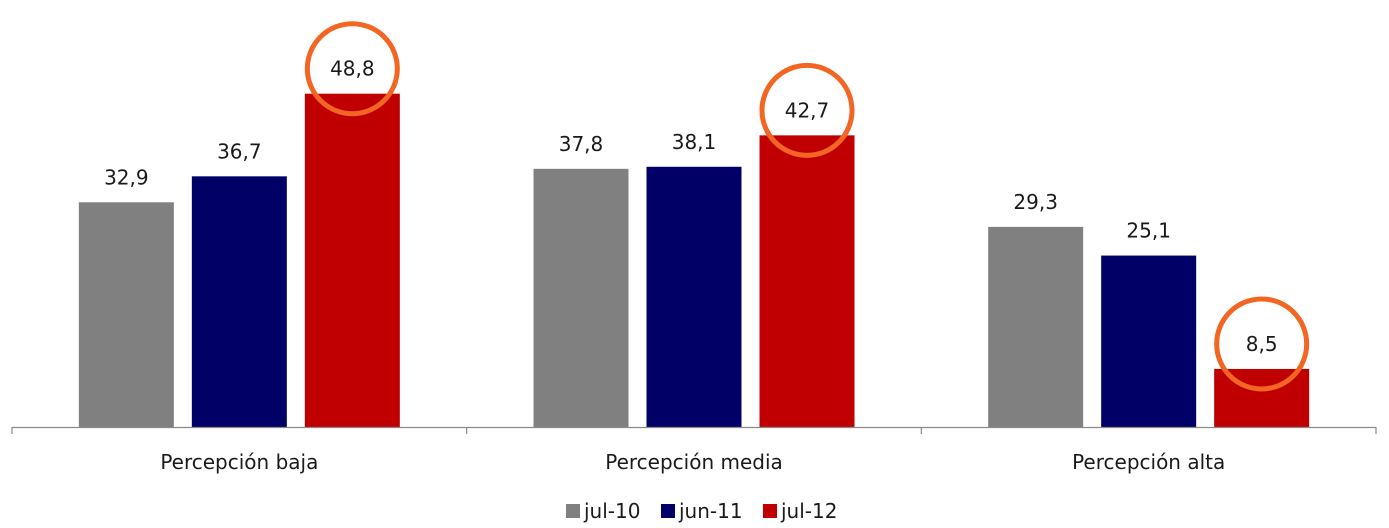 This screenshot has width=1389, height=528. Describe the element at coordinates (581, 144) in the screenshot. I see `data-label-jul-10-cat-2: 37,8` at that location.